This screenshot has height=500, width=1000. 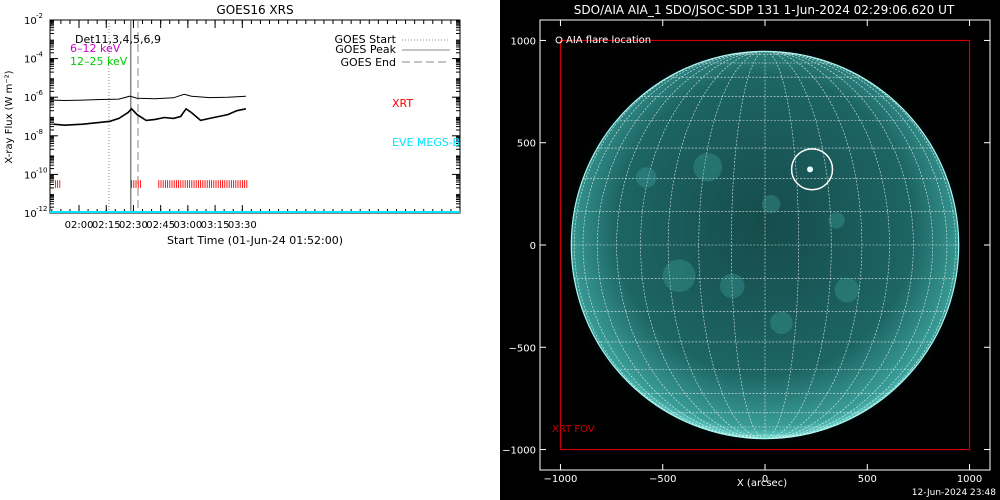 I want to click on x-tick-label: 500, so click(x=867, y=479).